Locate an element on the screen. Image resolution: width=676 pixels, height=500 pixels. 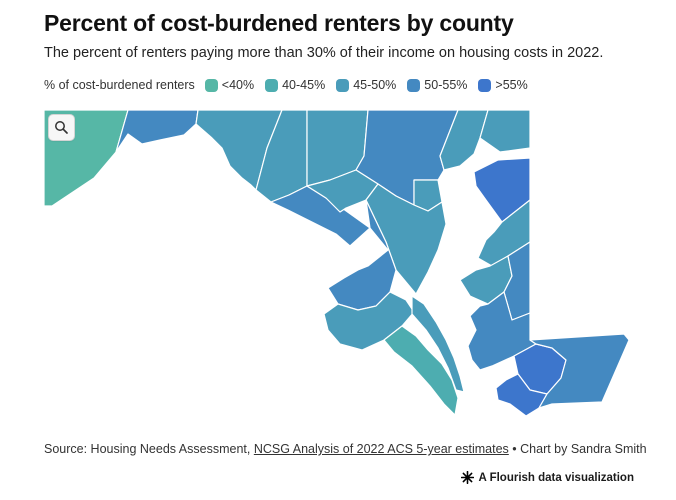
flourish-star-icon is located at coordinates (467, 477).